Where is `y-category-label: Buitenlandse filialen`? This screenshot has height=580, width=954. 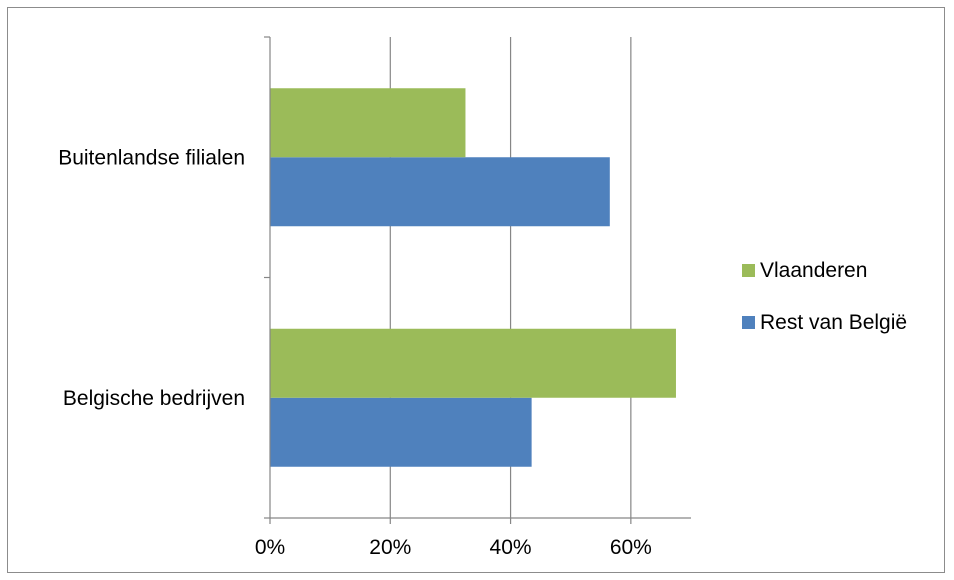
y-category-label: Buitenlandse filialen is located at coordinates (151, 157).